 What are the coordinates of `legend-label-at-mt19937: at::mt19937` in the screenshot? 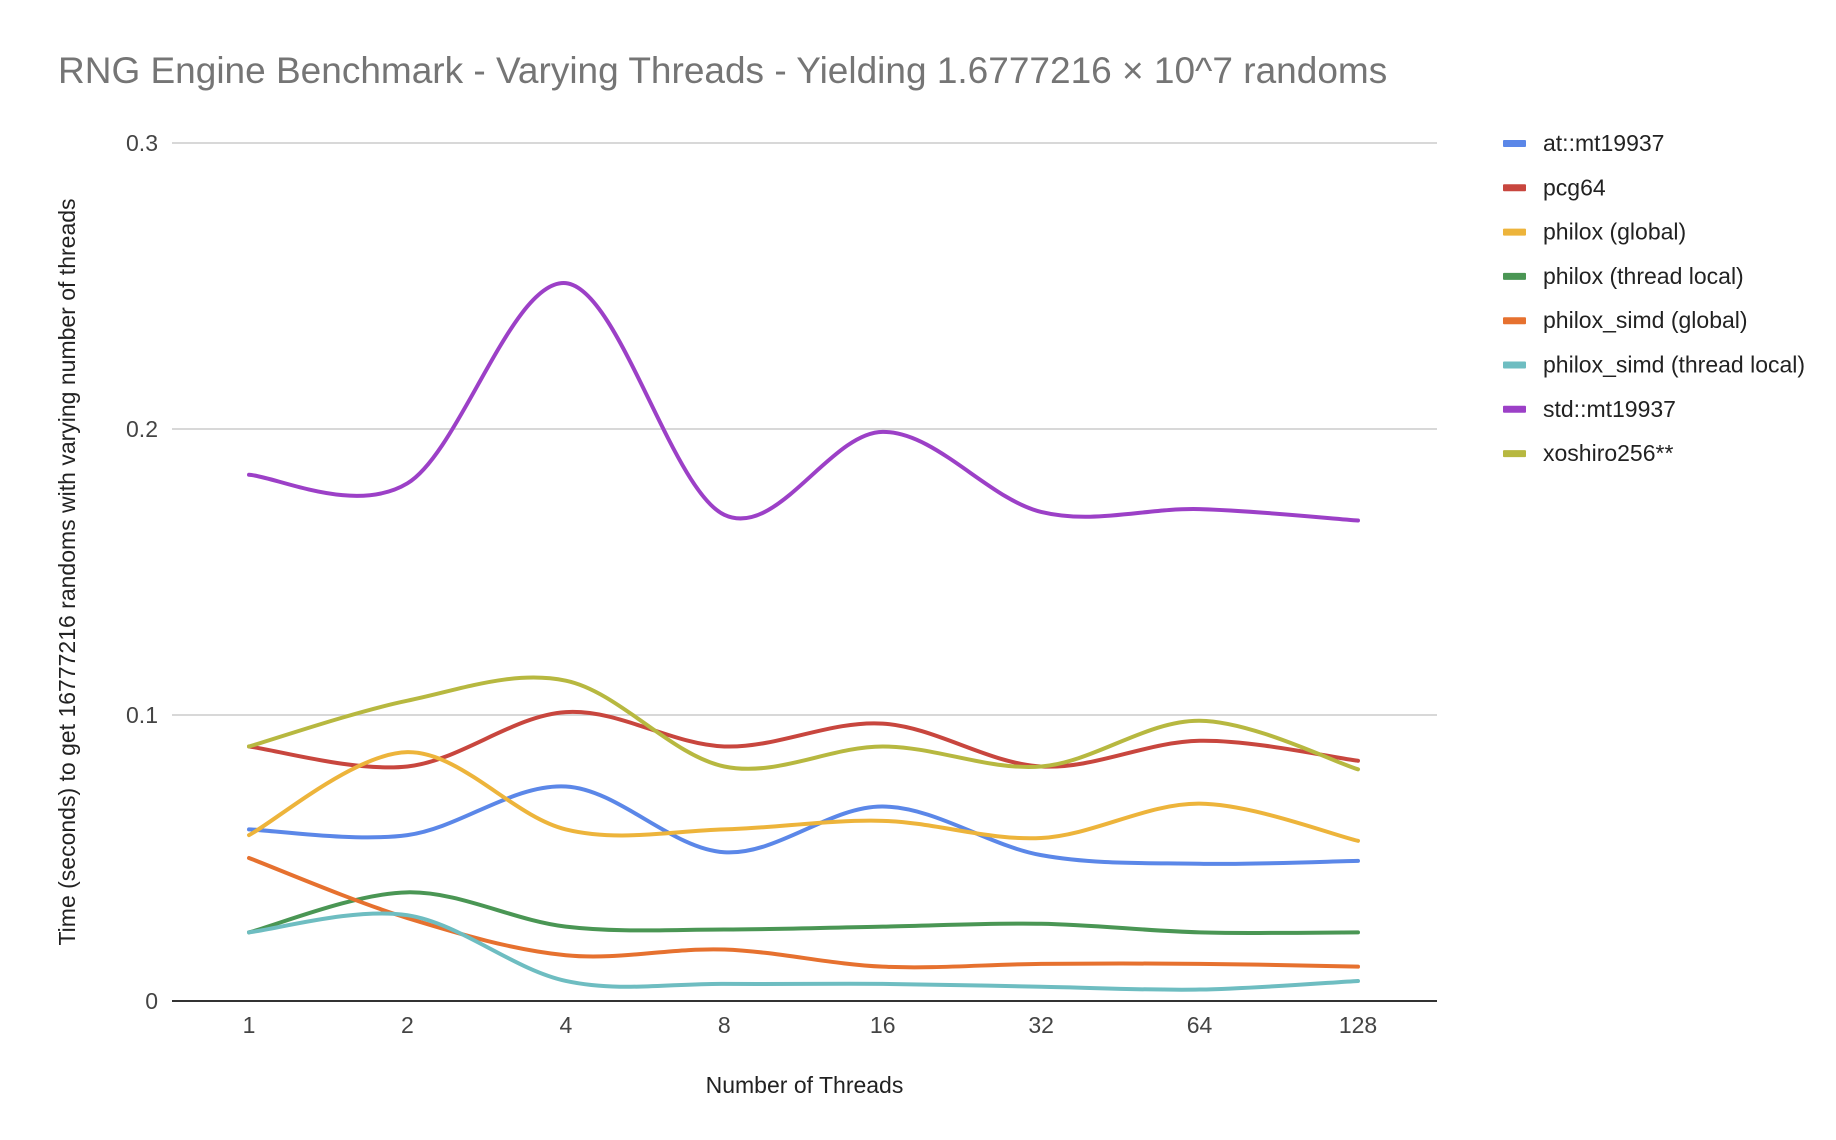 It's located at (1603, 143).